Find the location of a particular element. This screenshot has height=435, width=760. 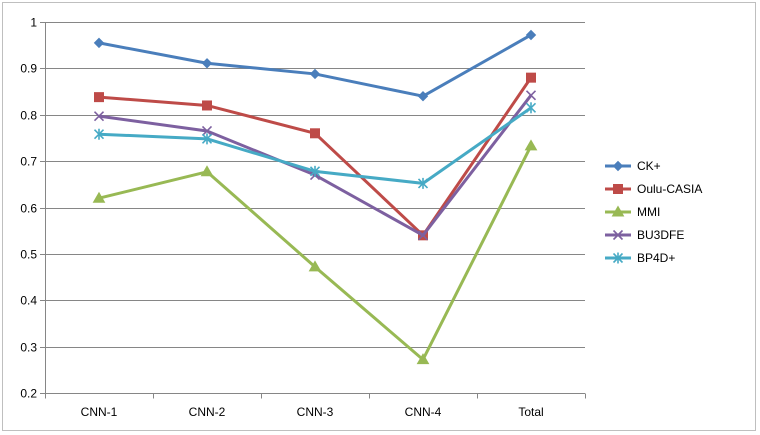

legend: CK+ Oulu-CASIA MMI BU3DFE BP4D+ is located at coordinates (653, 212).